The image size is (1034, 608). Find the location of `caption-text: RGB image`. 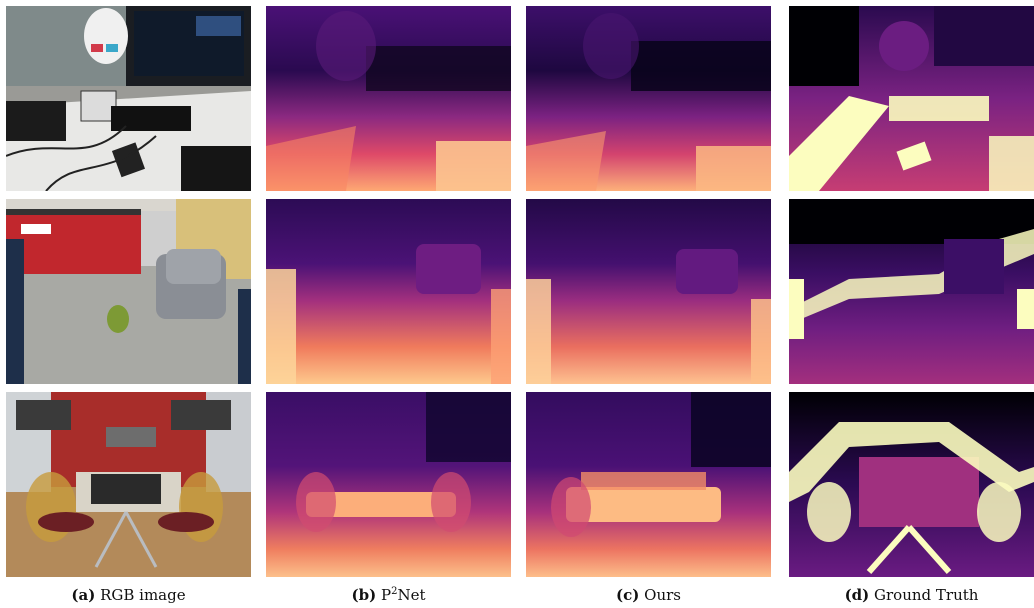

caption-text: RGB image is located at coordinates (143, 595).